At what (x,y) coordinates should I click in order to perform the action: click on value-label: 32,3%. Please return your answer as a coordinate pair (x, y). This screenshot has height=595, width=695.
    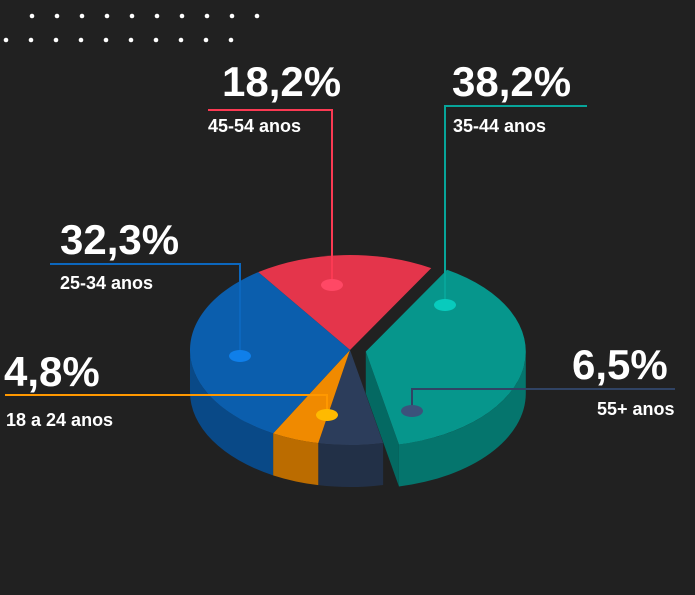
    Looking at the image, I should click on (119, 239).